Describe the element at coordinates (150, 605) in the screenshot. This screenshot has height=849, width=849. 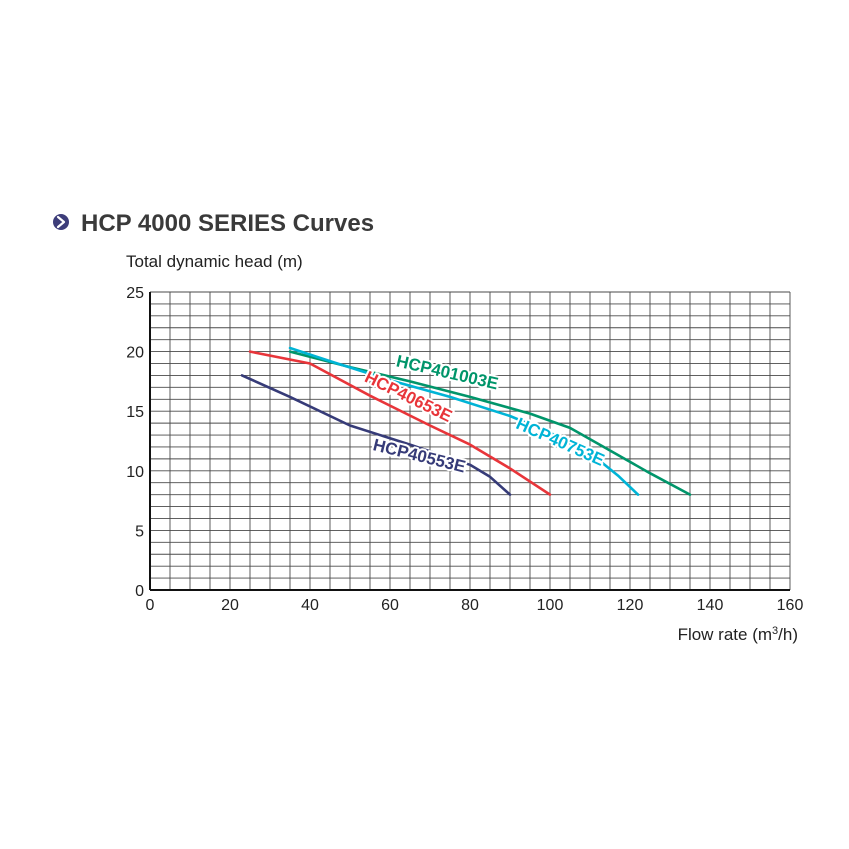
I see `x-tick-label: 0` at that location.